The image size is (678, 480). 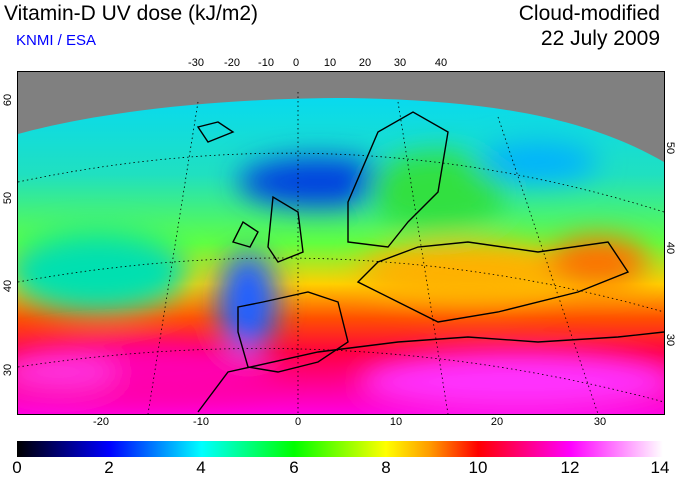 What do you see at coordinates (441, 63) in the screenshot?
I see `top-lon-tick: 40` at bounding box center [441, 63].